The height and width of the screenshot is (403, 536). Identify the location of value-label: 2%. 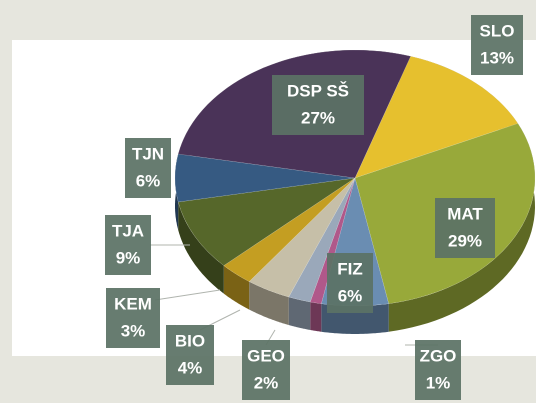
(266, 382).